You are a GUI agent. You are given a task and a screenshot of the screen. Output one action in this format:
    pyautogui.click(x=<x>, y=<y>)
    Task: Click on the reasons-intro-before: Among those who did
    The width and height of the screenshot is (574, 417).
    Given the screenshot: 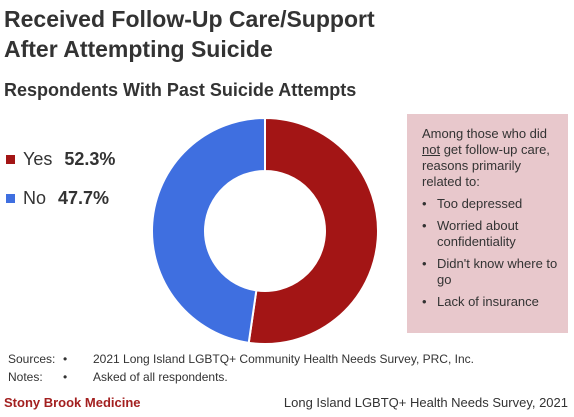 What is the action you would take?
    pyautogui.click(x=485, y=133)
    